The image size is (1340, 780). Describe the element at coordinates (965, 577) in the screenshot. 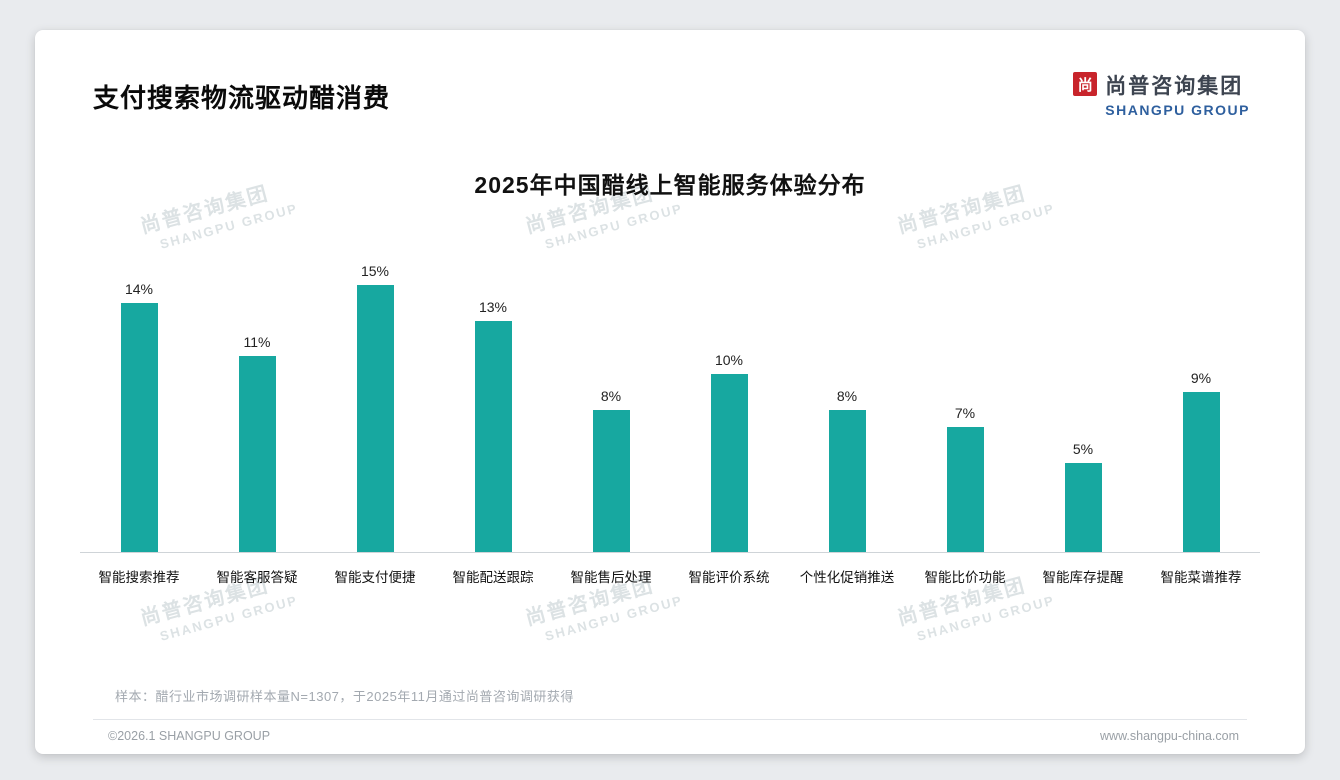

I see `bar-category-label: 智能比价功能` at that location.